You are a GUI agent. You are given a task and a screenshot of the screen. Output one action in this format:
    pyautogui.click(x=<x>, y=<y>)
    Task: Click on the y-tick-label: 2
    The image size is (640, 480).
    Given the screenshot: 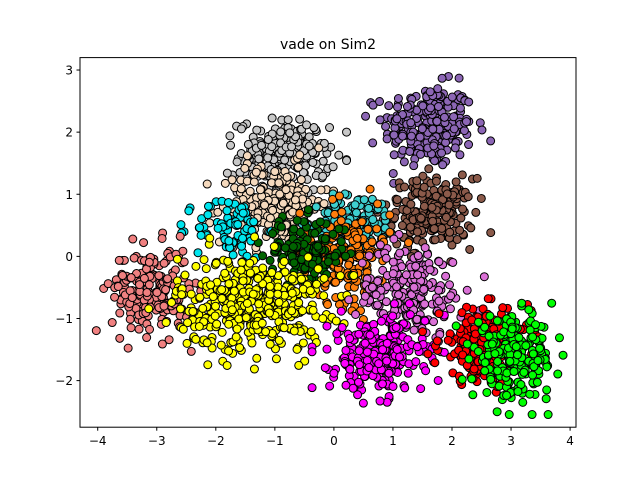 What is the action you would take?
    pyautogui.click(x=69, y=133)
    